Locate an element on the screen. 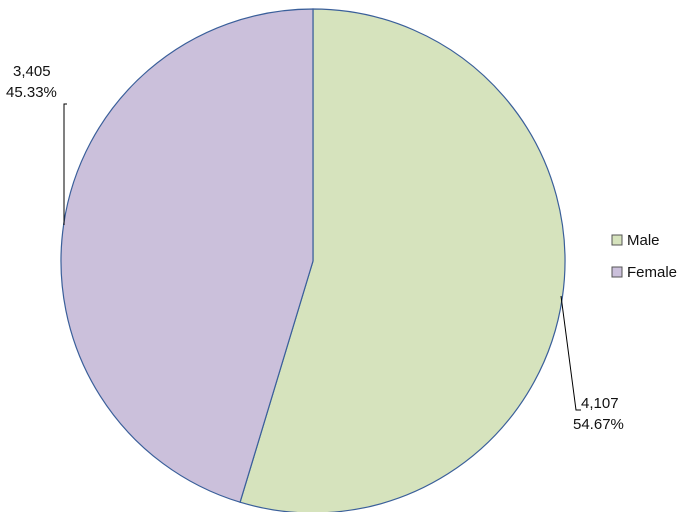 This screenshot has width=692, height=512. leader-line-male is located at coordinates (570, 353).